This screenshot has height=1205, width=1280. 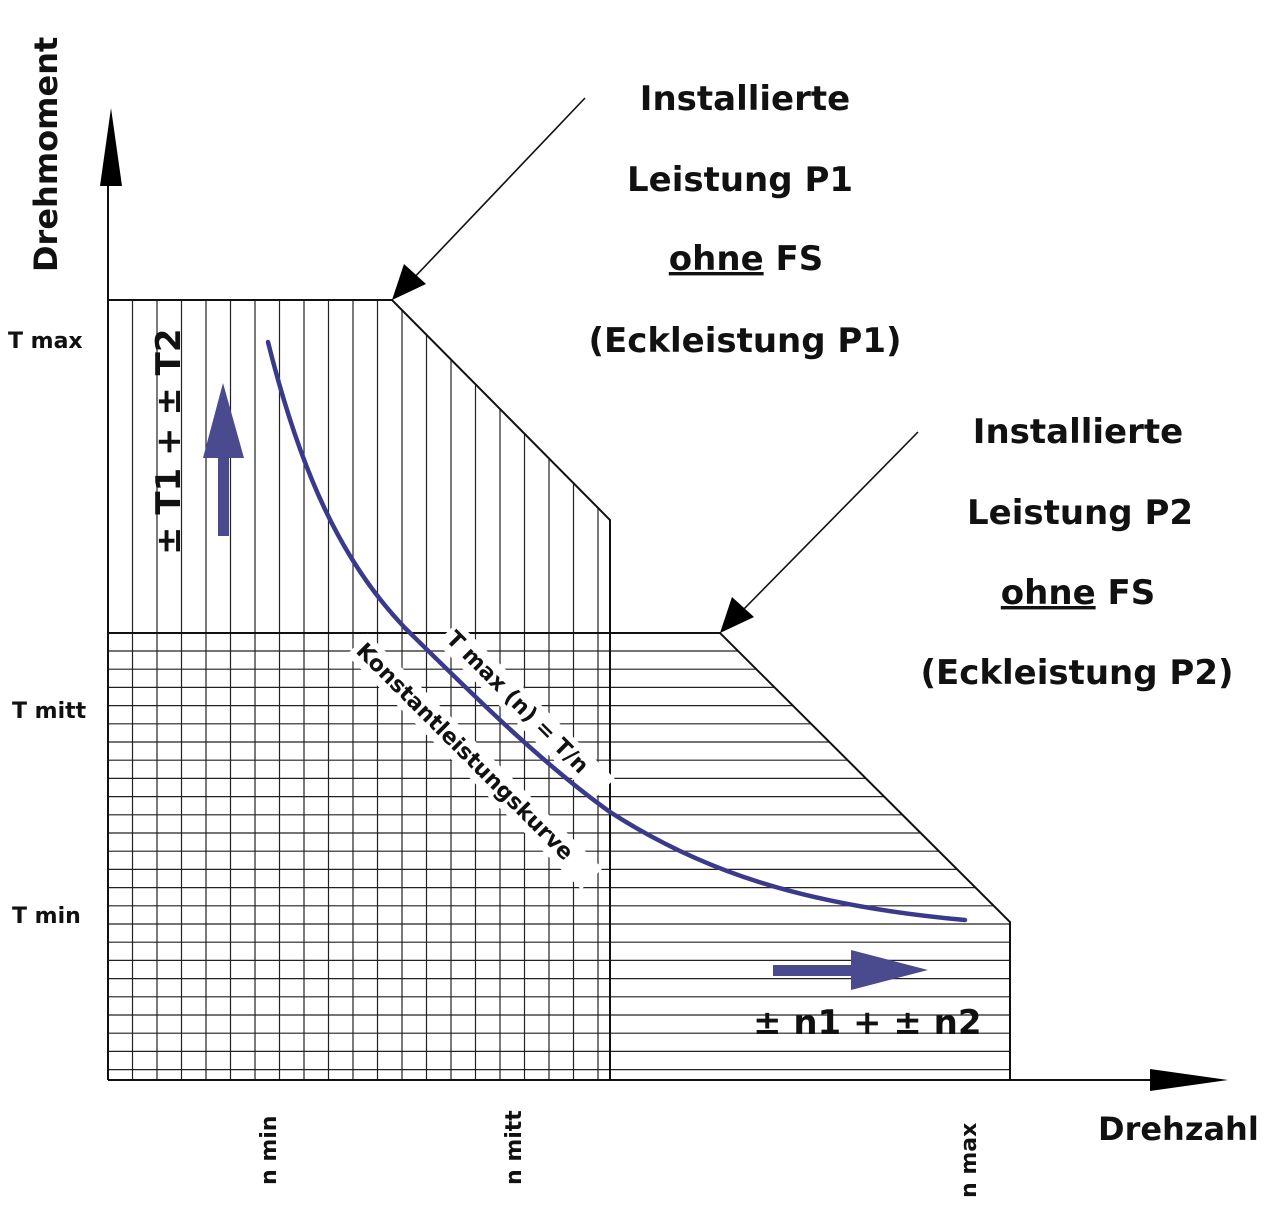 I want to click on p2-label-line4: (Eckleistung P2), so click(x=1076, y=673).